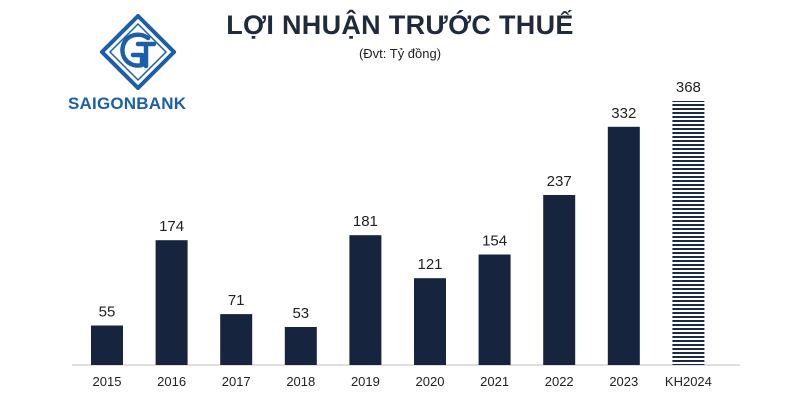  I want to click on x-tick-label: 2022, so click(559, 381).